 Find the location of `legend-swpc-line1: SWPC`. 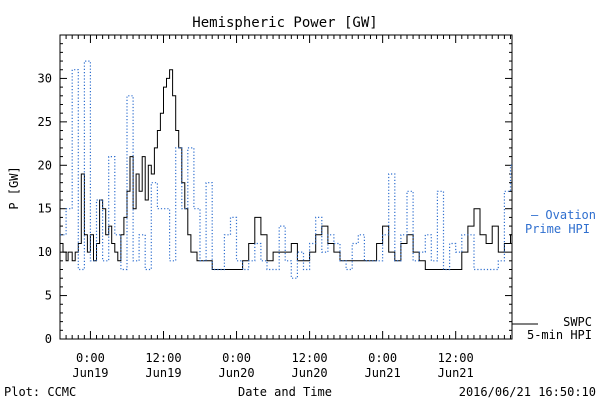

legend-swpc-line1: SWPC is located at coordinates (577, 322).